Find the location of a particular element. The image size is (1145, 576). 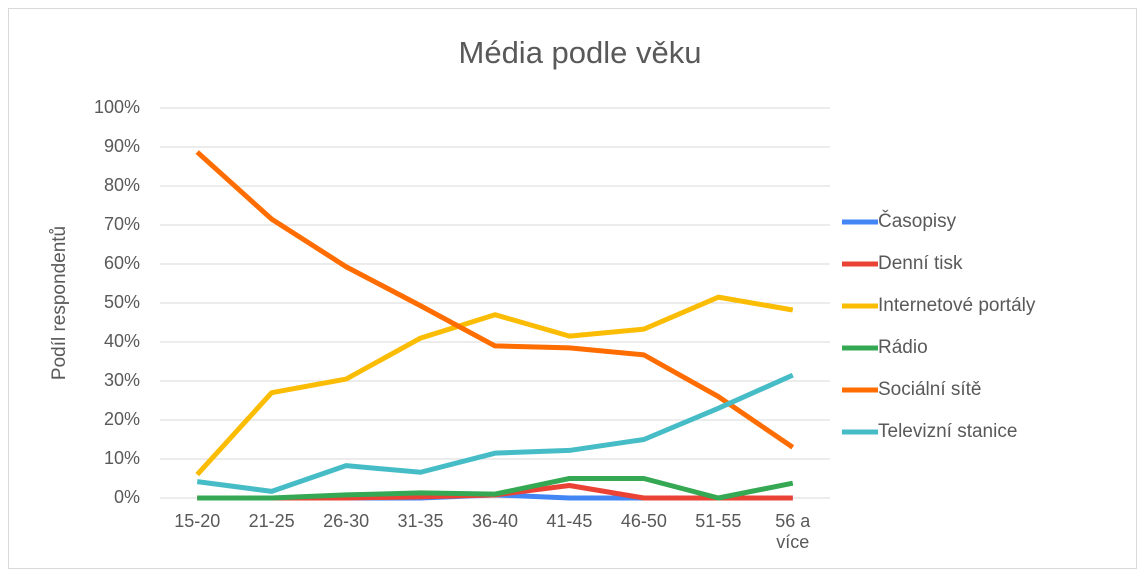

legend-label: Sociální sítě is located at coordinates (930, 389).